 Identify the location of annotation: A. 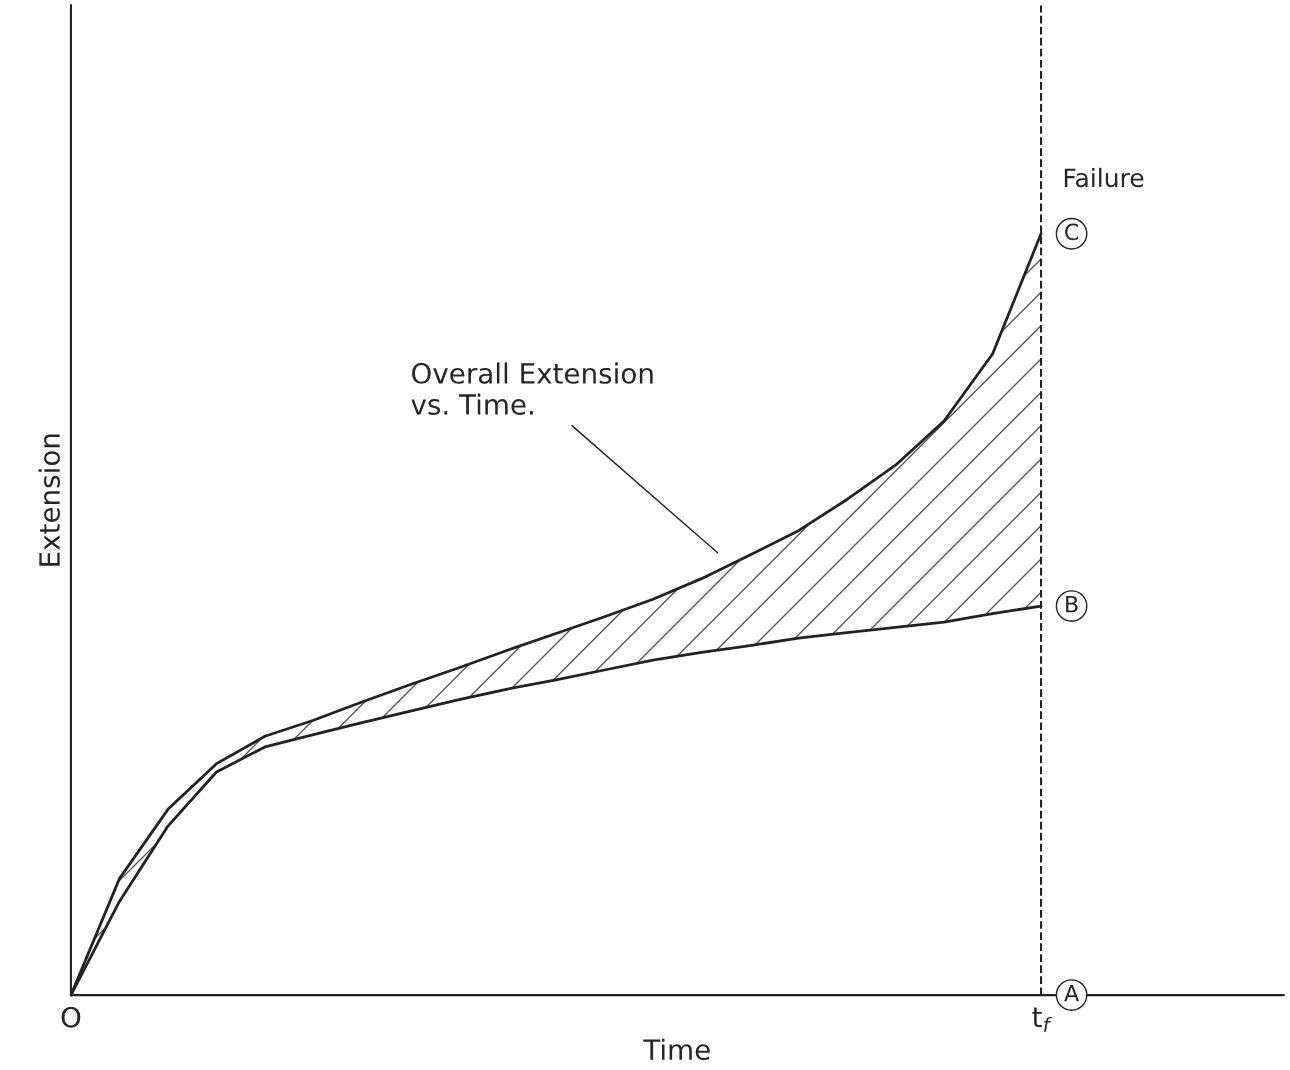
(1071, 993).